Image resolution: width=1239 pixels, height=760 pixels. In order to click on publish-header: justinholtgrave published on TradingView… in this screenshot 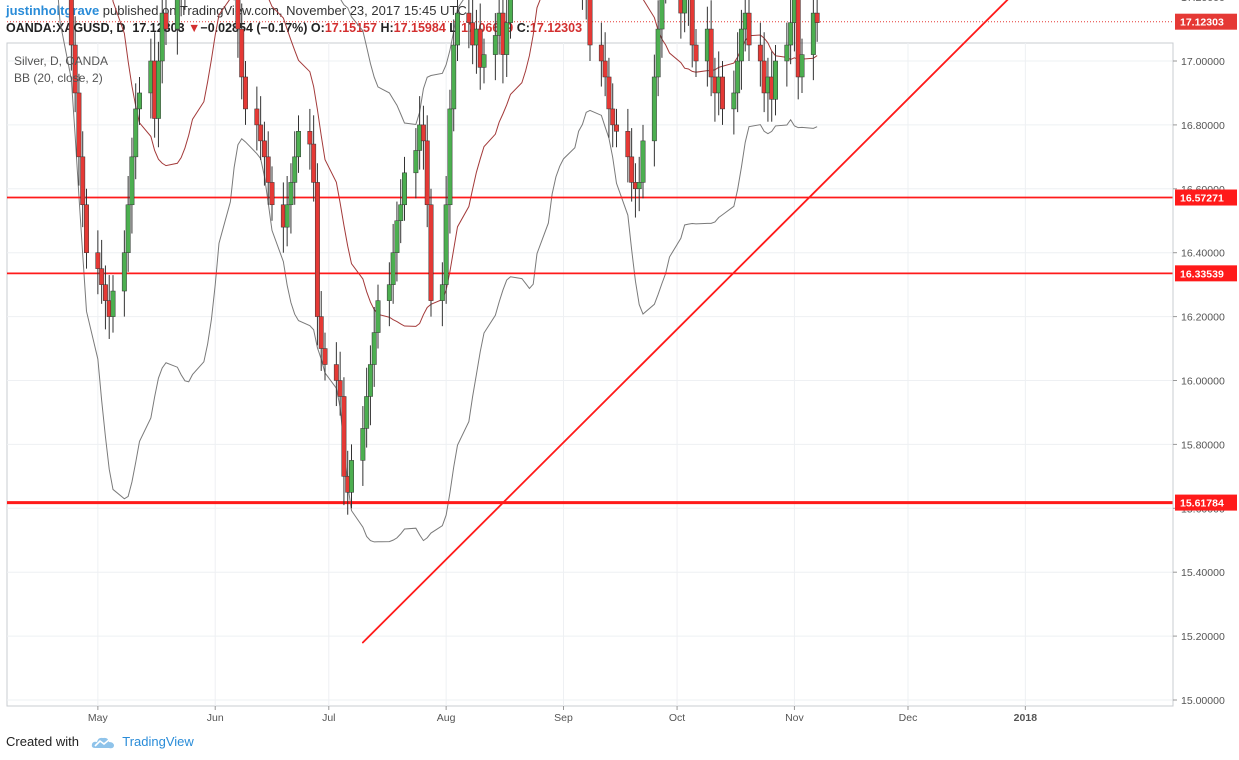, I will do `click(236, 10)`.